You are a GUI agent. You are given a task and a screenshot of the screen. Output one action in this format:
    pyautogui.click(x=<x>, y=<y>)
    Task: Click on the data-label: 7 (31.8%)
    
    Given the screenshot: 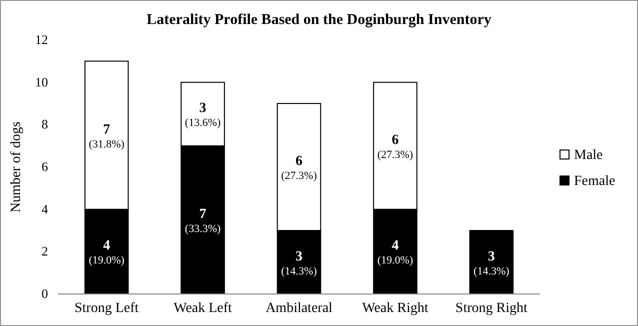 What is the action you would take?
    pyautogui.click(x=106, y=136)
    